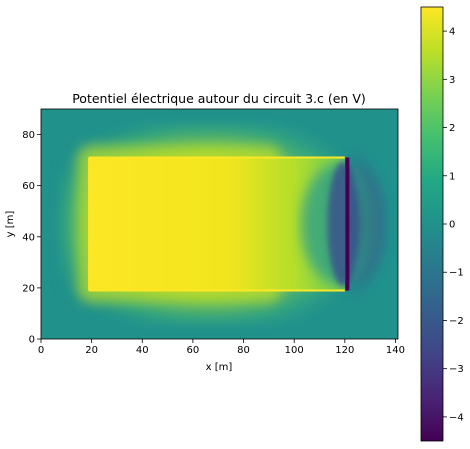  What do you see at coordinates (10, 224) in the screenshot?
I see `y-axis-label: y [m]` at bounding box center [10, 224].